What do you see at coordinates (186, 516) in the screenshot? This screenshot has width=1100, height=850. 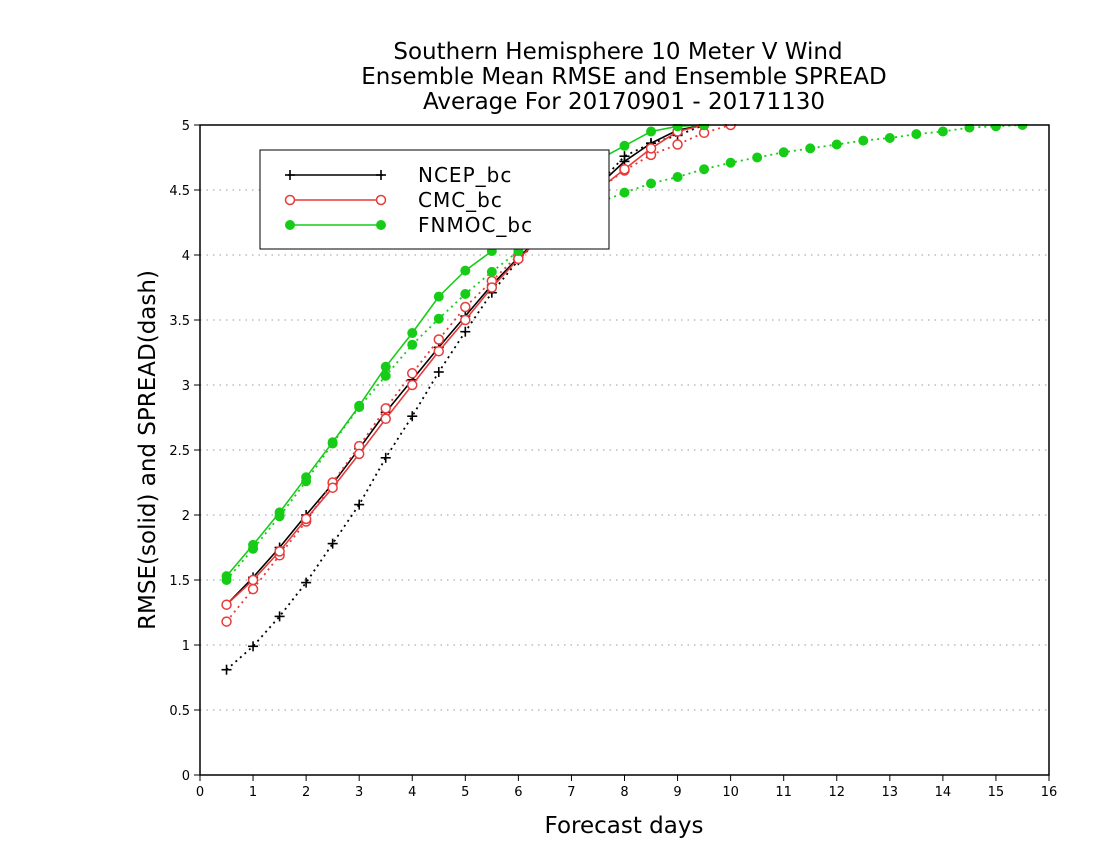 I see `y-tick-label: 2` at bounding box center [186, 516].